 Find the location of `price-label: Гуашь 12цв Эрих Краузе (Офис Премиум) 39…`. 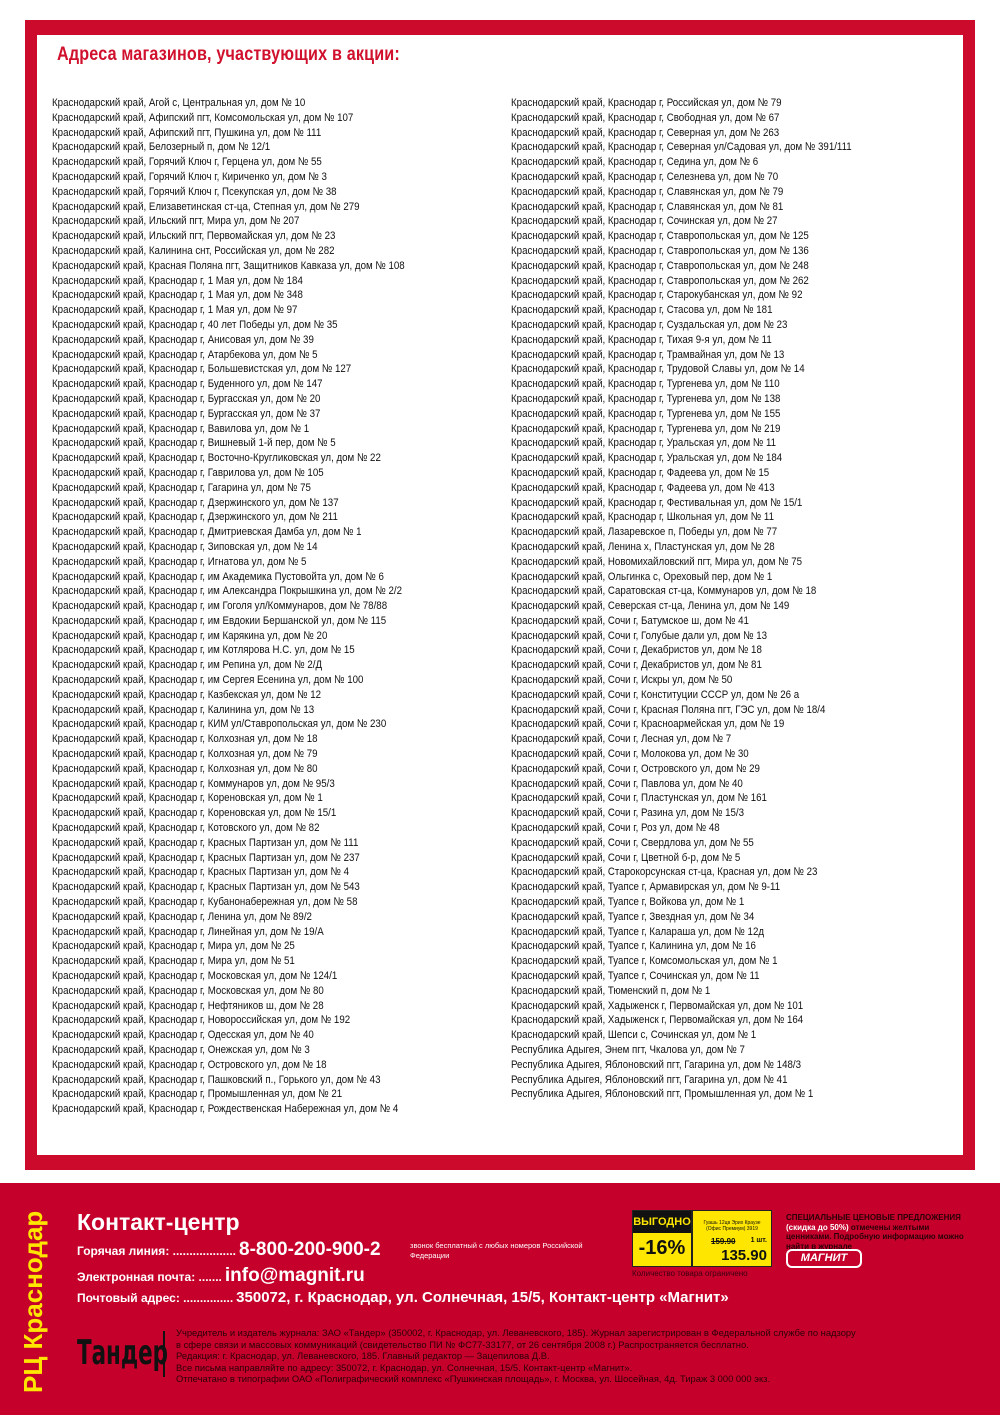

price-label: Гуашь 12цв Эрих Краузе (Офис Премиум) 39… is located at coordinates (732, 1238).